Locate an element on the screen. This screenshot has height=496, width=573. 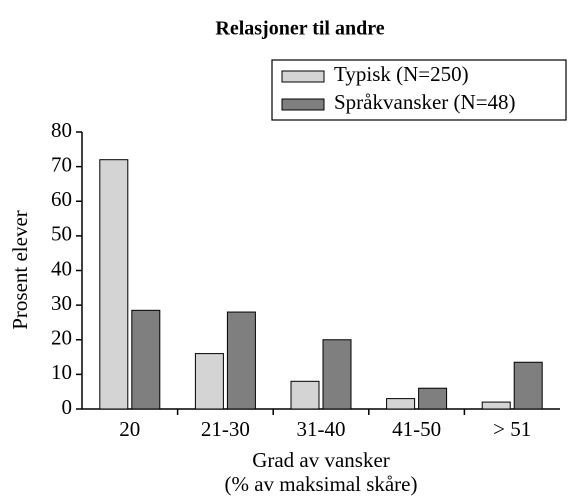
x-tick-label: 20 is located at coordinates (129, 429).